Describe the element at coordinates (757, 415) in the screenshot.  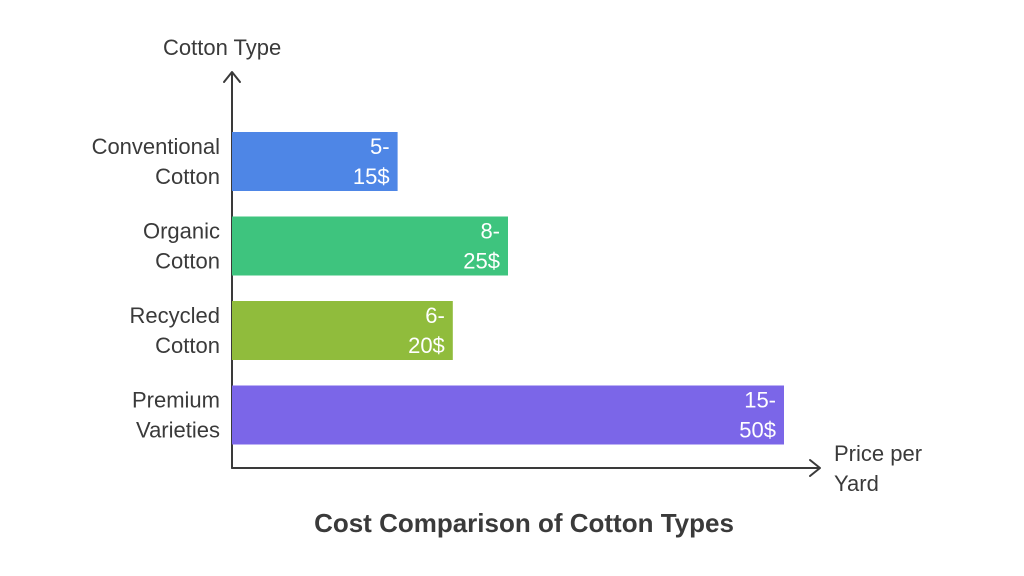
I see `bar-value-label-3: 15-50$` at that location.